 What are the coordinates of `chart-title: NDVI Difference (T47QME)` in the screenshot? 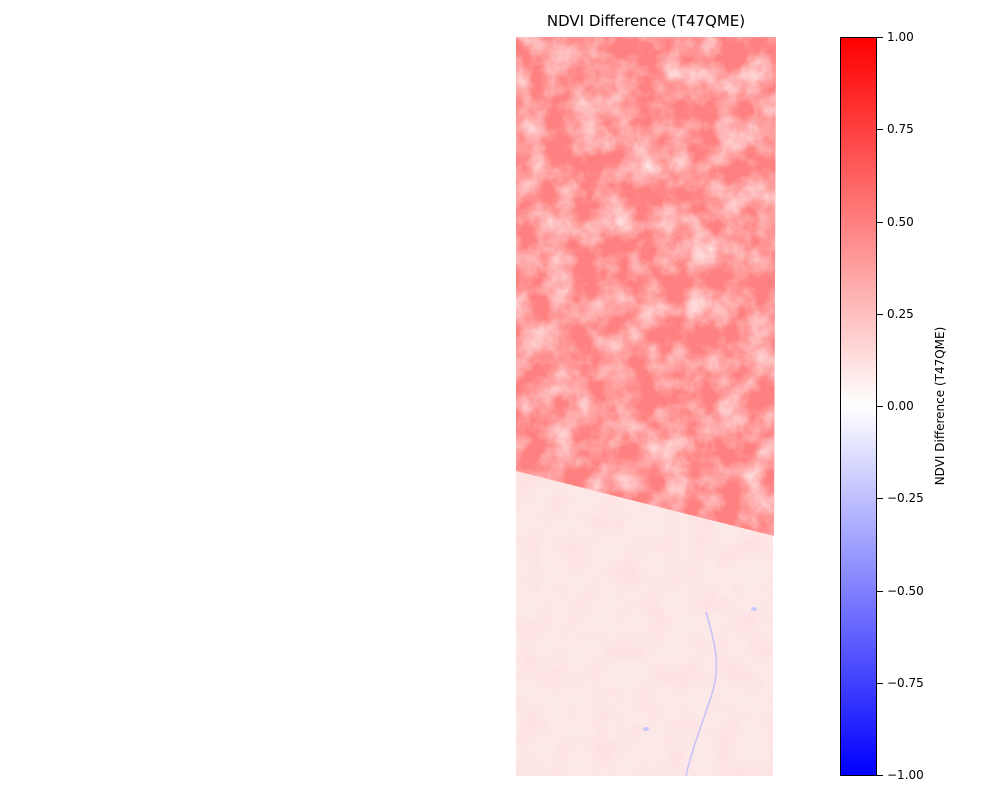 It's located at (646, 21).